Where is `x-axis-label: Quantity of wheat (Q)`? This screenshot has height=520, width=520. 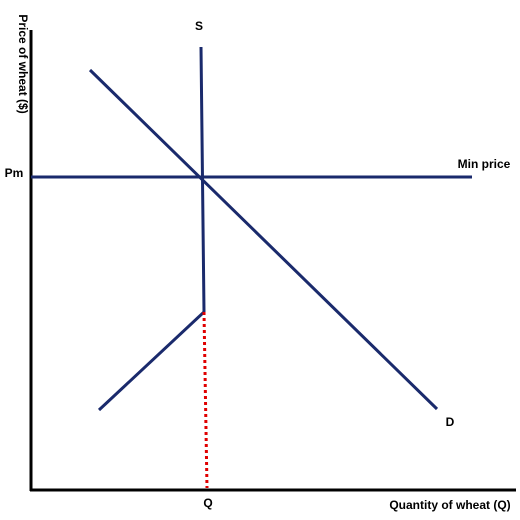
x-axis-label: Quantity of wheat (Q) is located at coordinates (449, 505).